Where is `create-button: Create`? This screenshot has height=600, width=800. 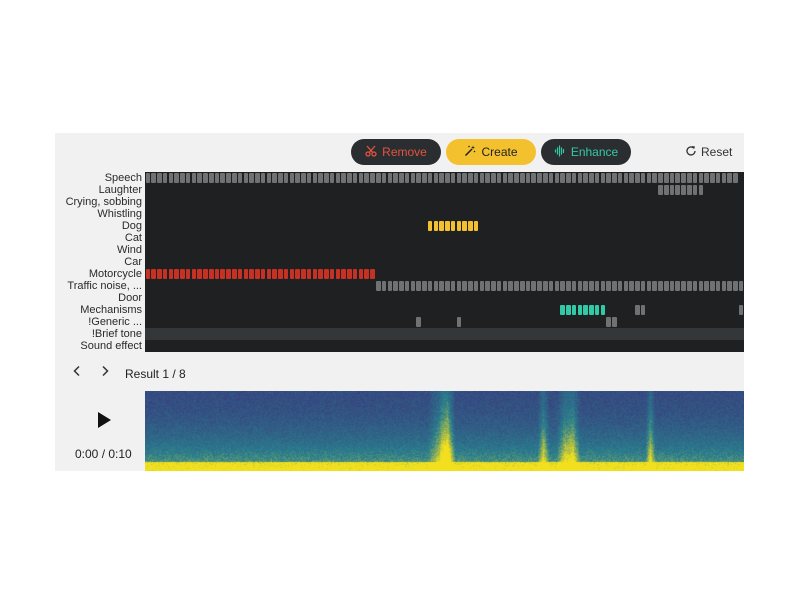 create-button: Create is located at coordinates (491, 152).